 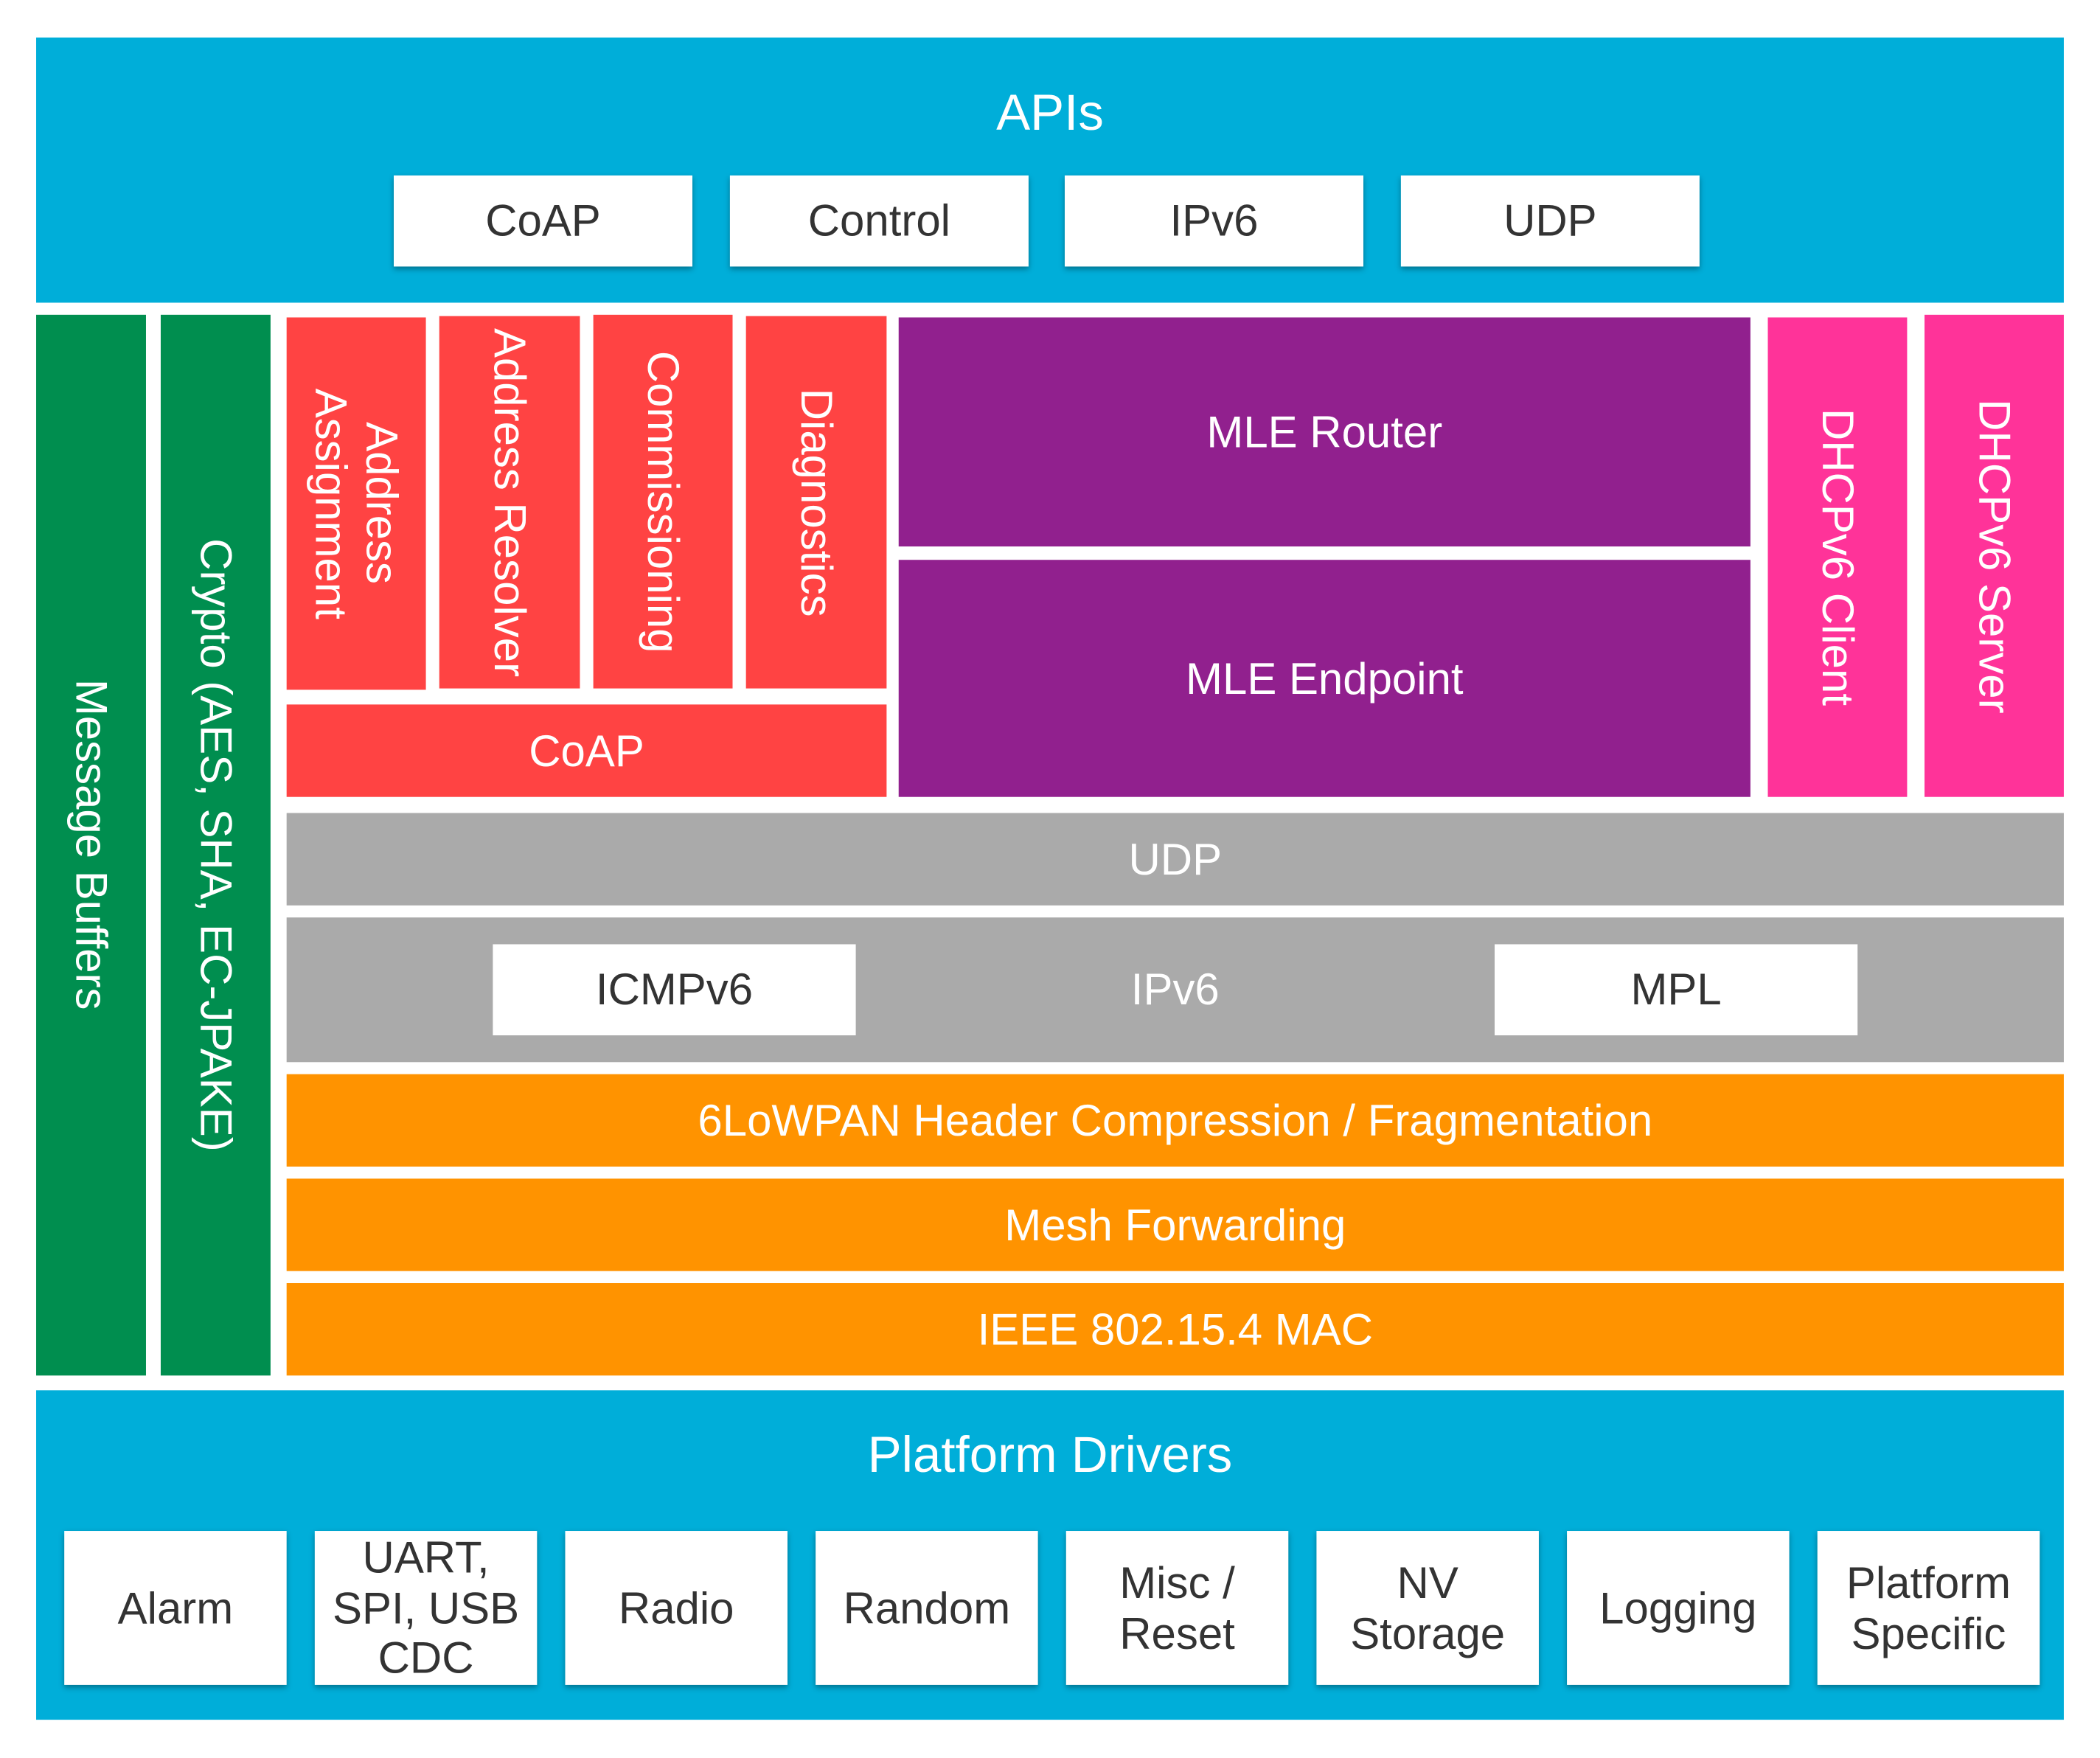 What do you see at coordinates (1676, 989) in the screenshot?
I see `mpl: MPL` at bounding box center [1676, 989].